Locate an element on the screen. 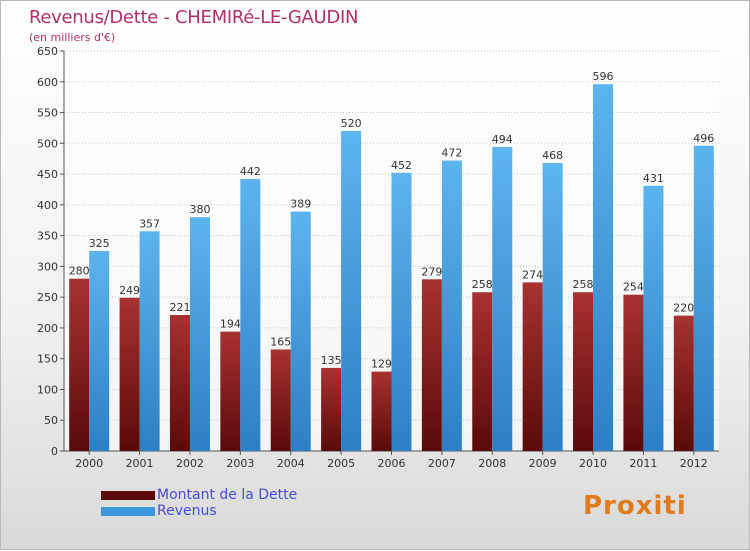 The height and width of the screenshot is (551, 750). data-label-dette: 135 is located at coordinates (331, 360).